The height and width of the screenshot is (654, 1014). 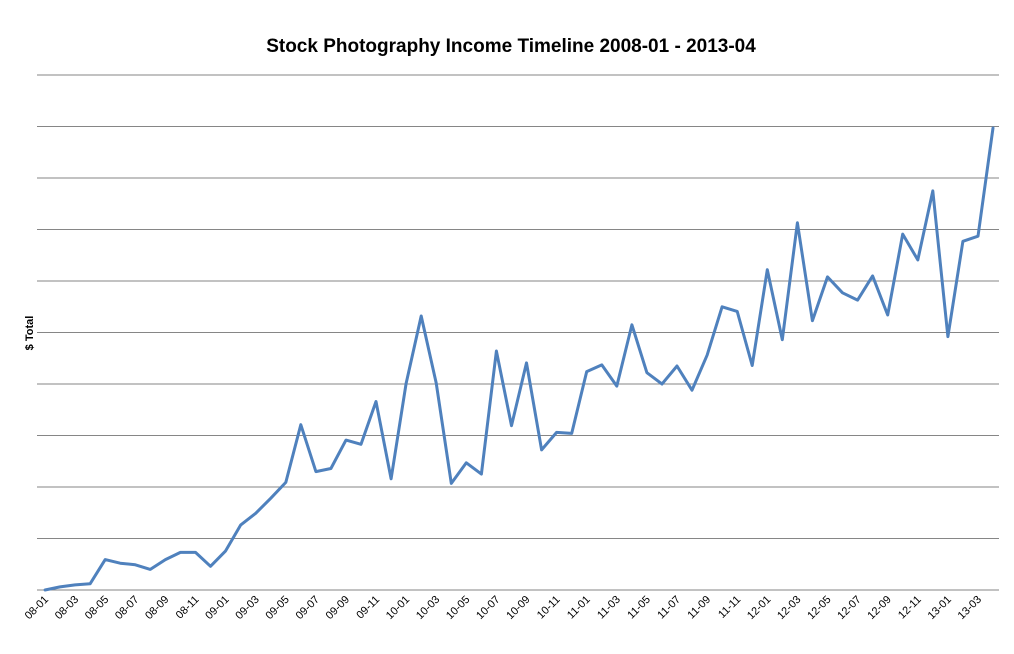 I want to click on x-tick-label: 09-01, so click(x=217, y=608).